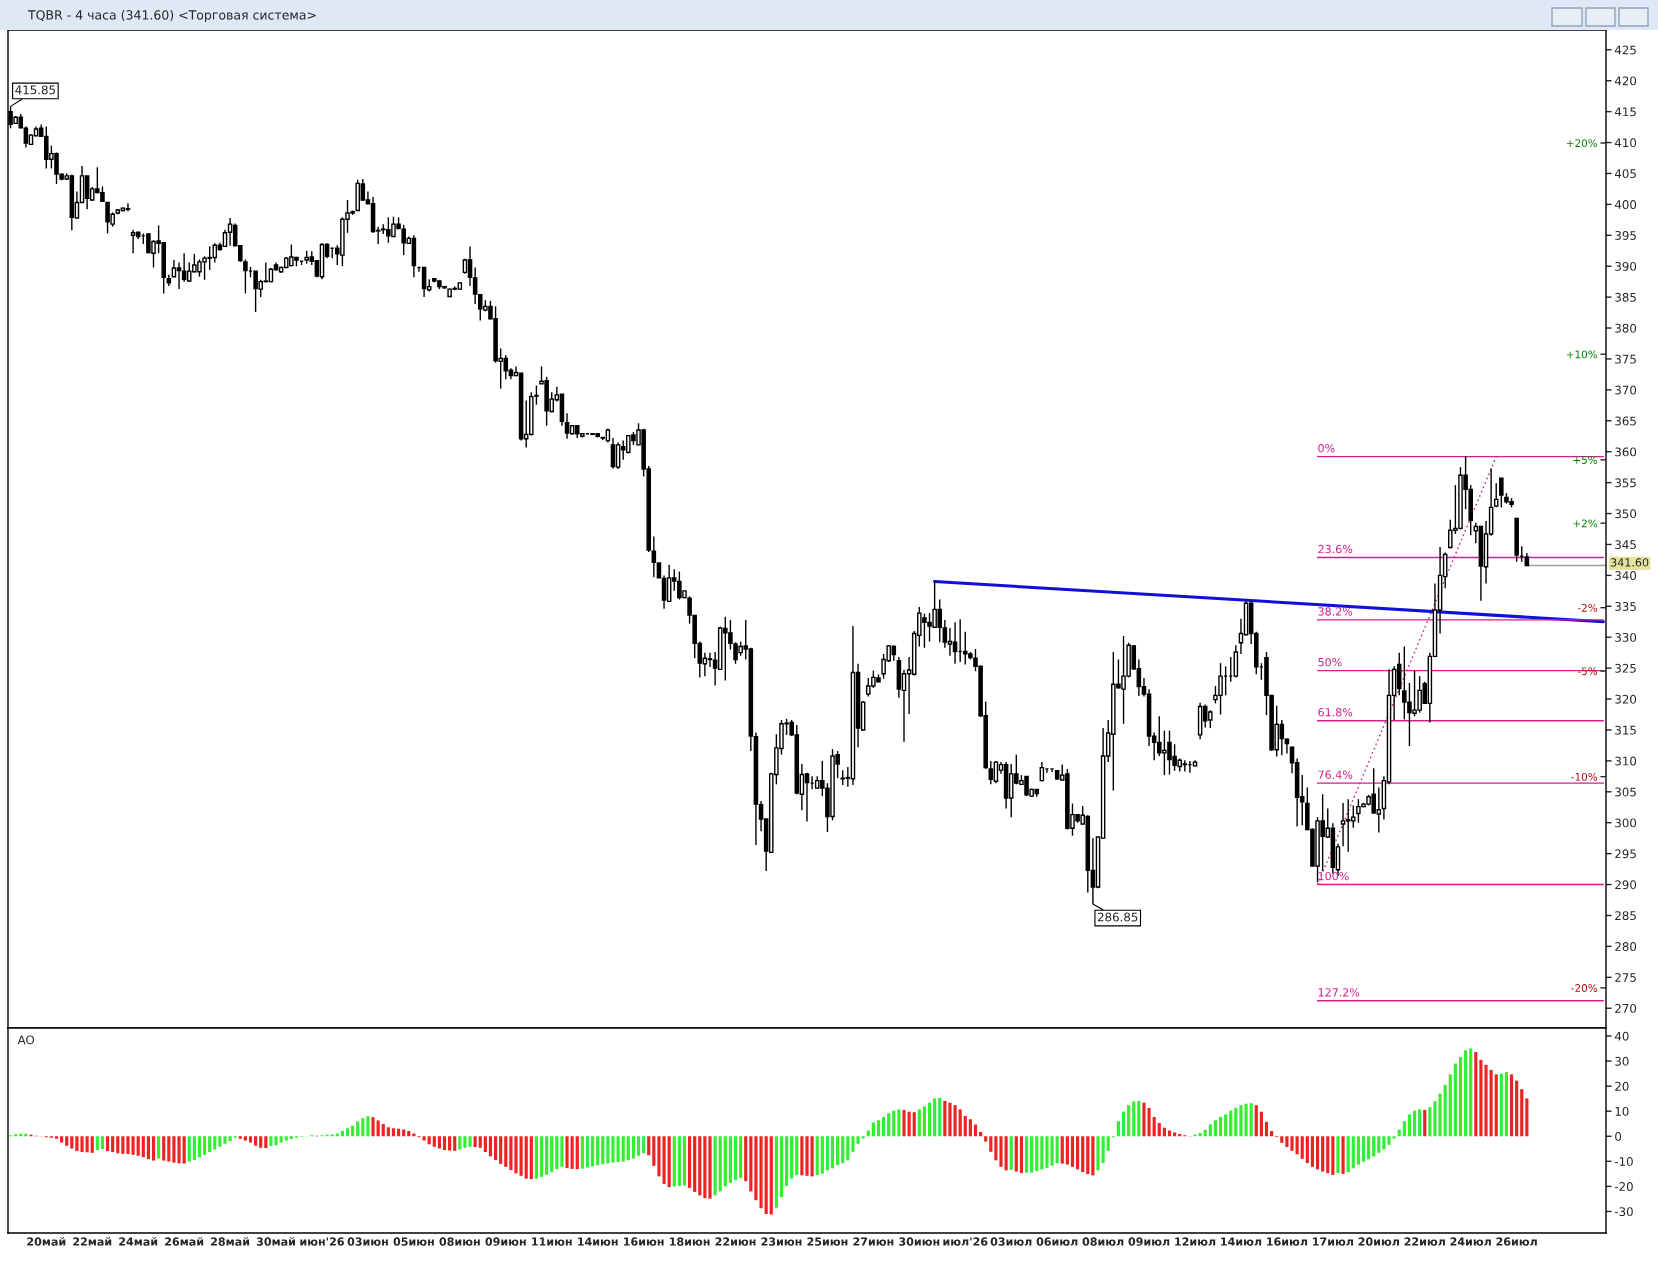 The image size is (1658, 1270). Describe the element at coordinates (171, 16) in the screenshot. I see `chart-title: TQBR - 4 часа (341.60) <Торговая система>` at that location.